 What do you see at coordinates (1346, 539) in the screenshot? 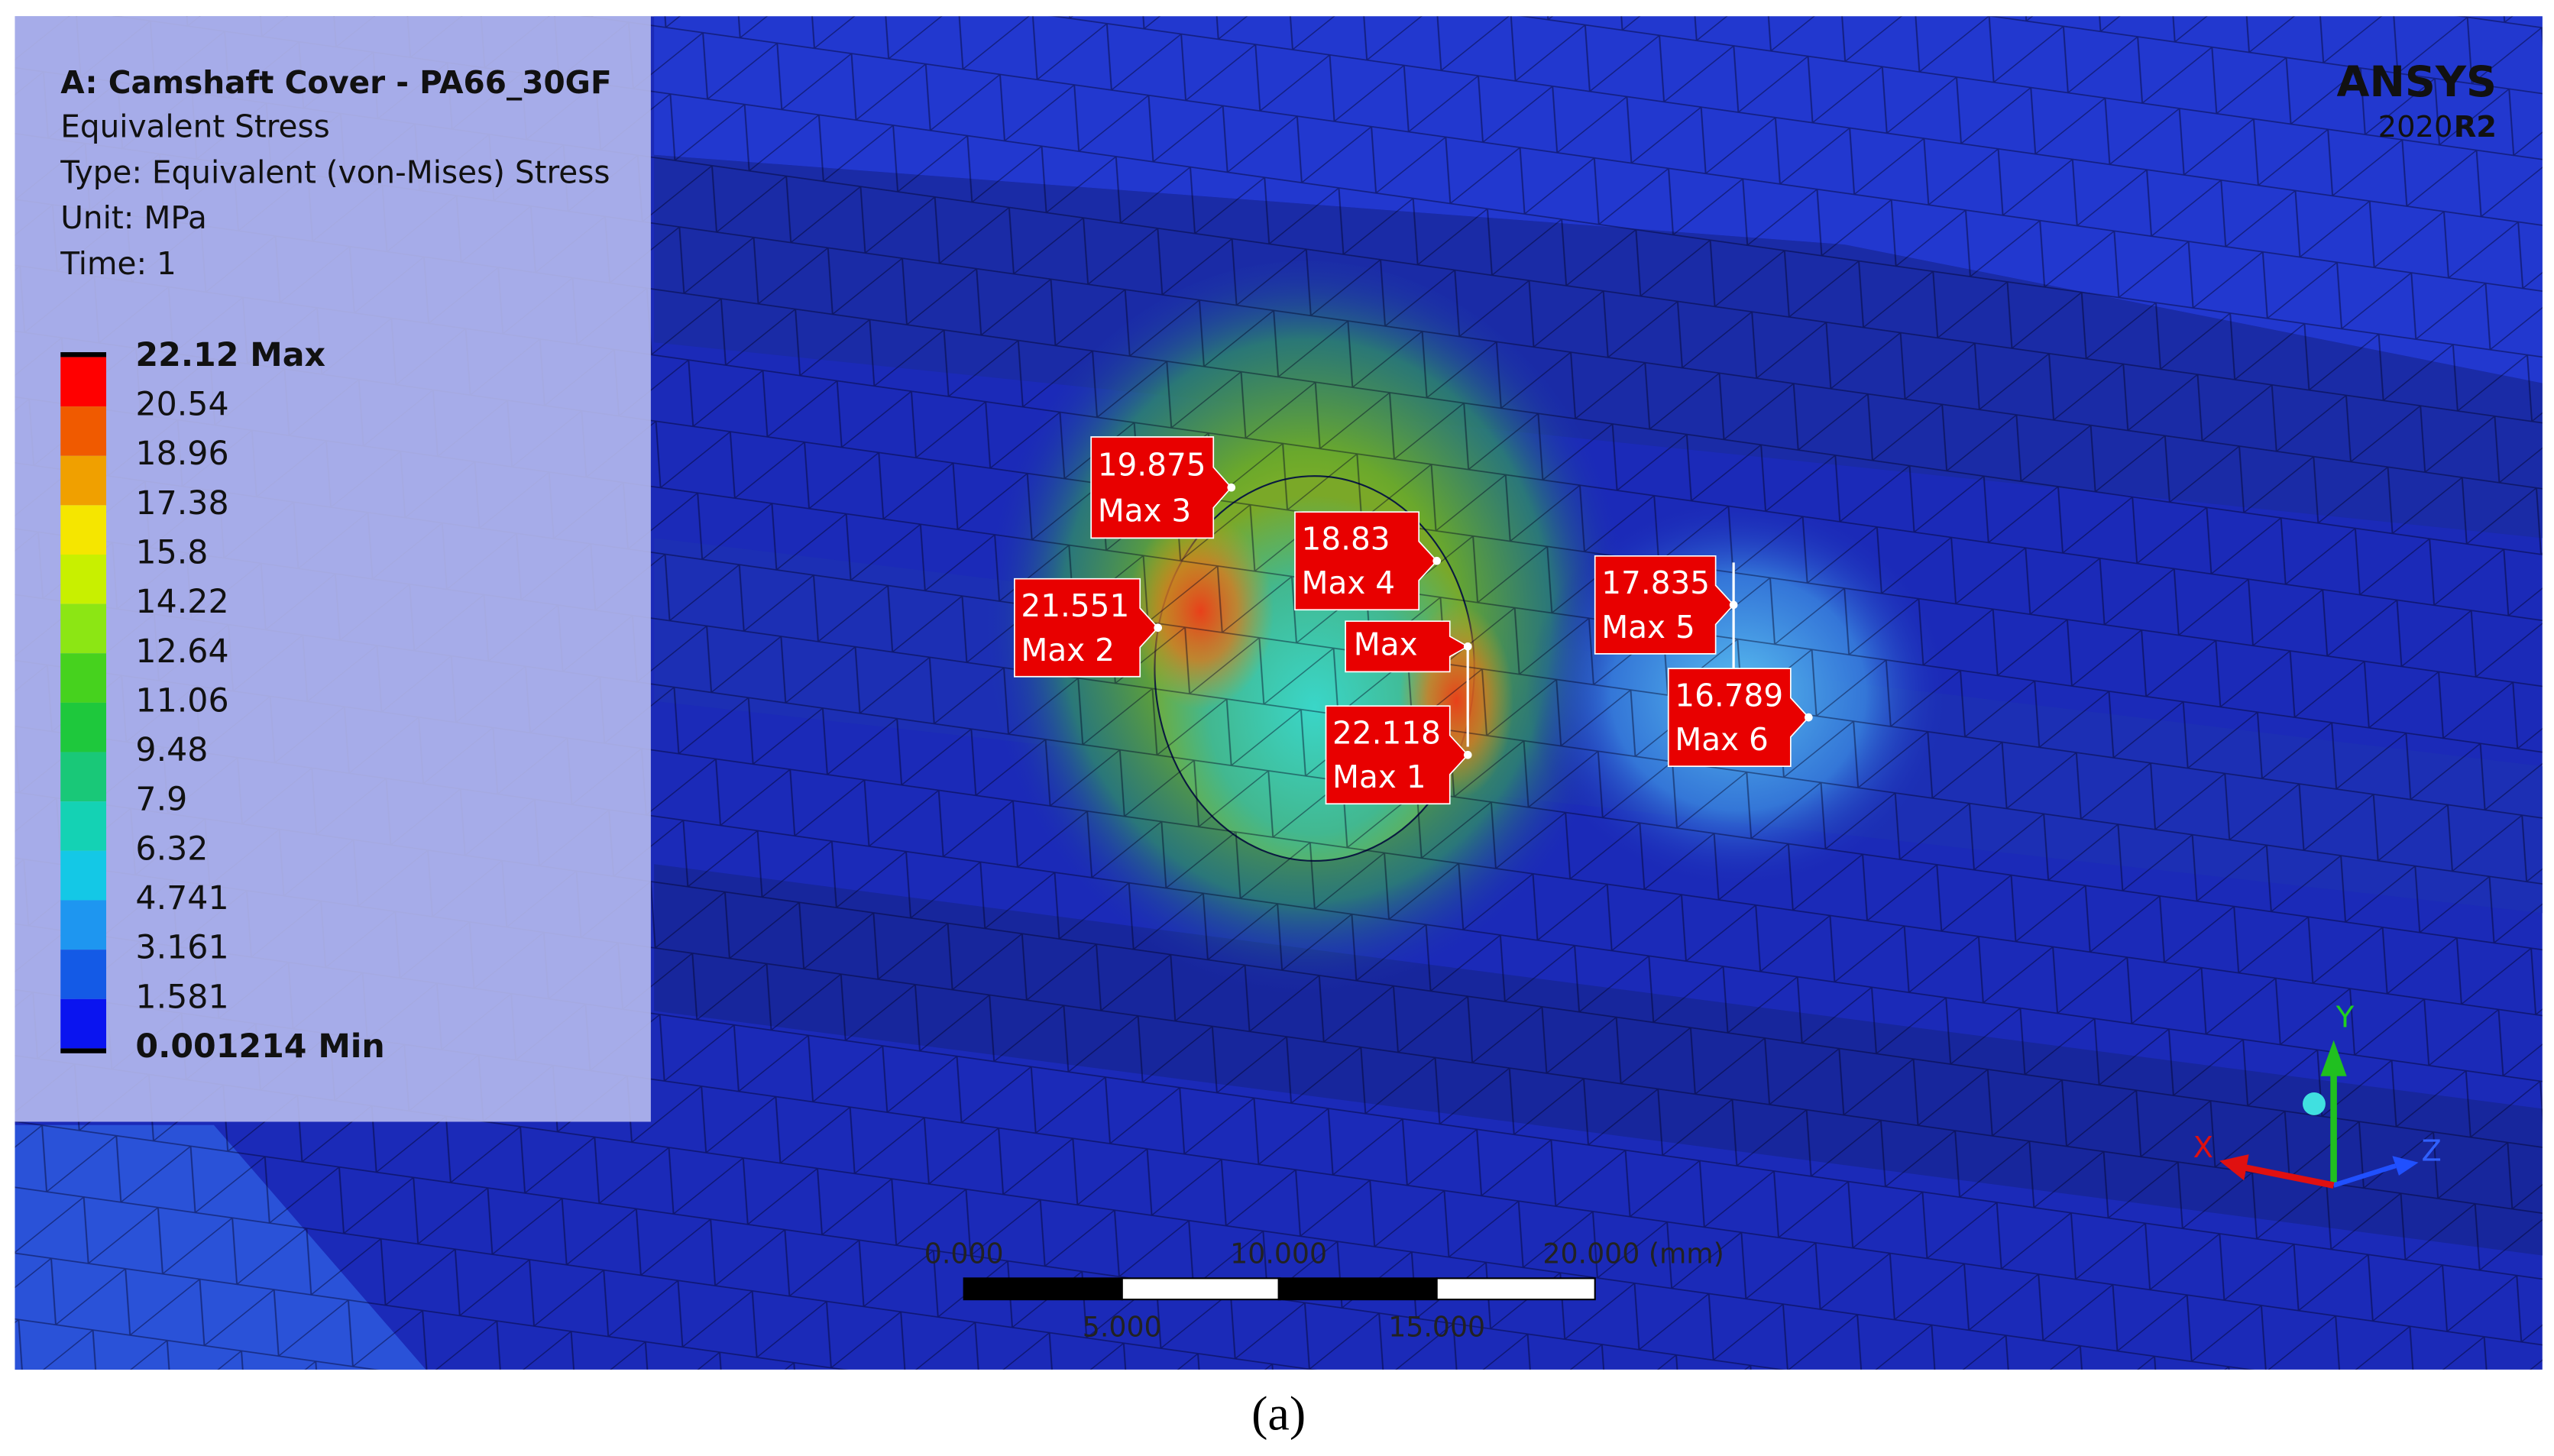
I see `probe-value: 18.83` at bounding box center [1346, 539].